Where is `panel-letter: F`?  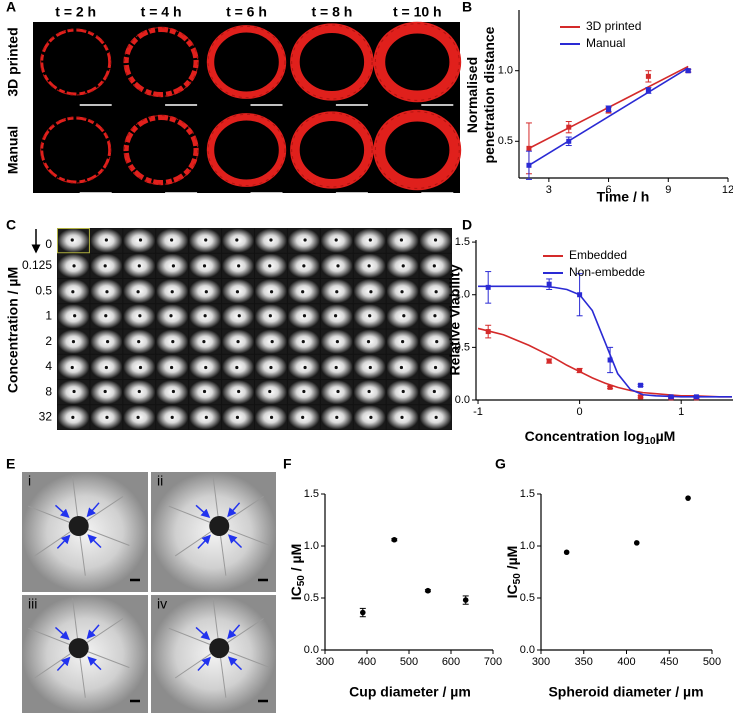 panel-letter: F is located at coordinates (287, 464).